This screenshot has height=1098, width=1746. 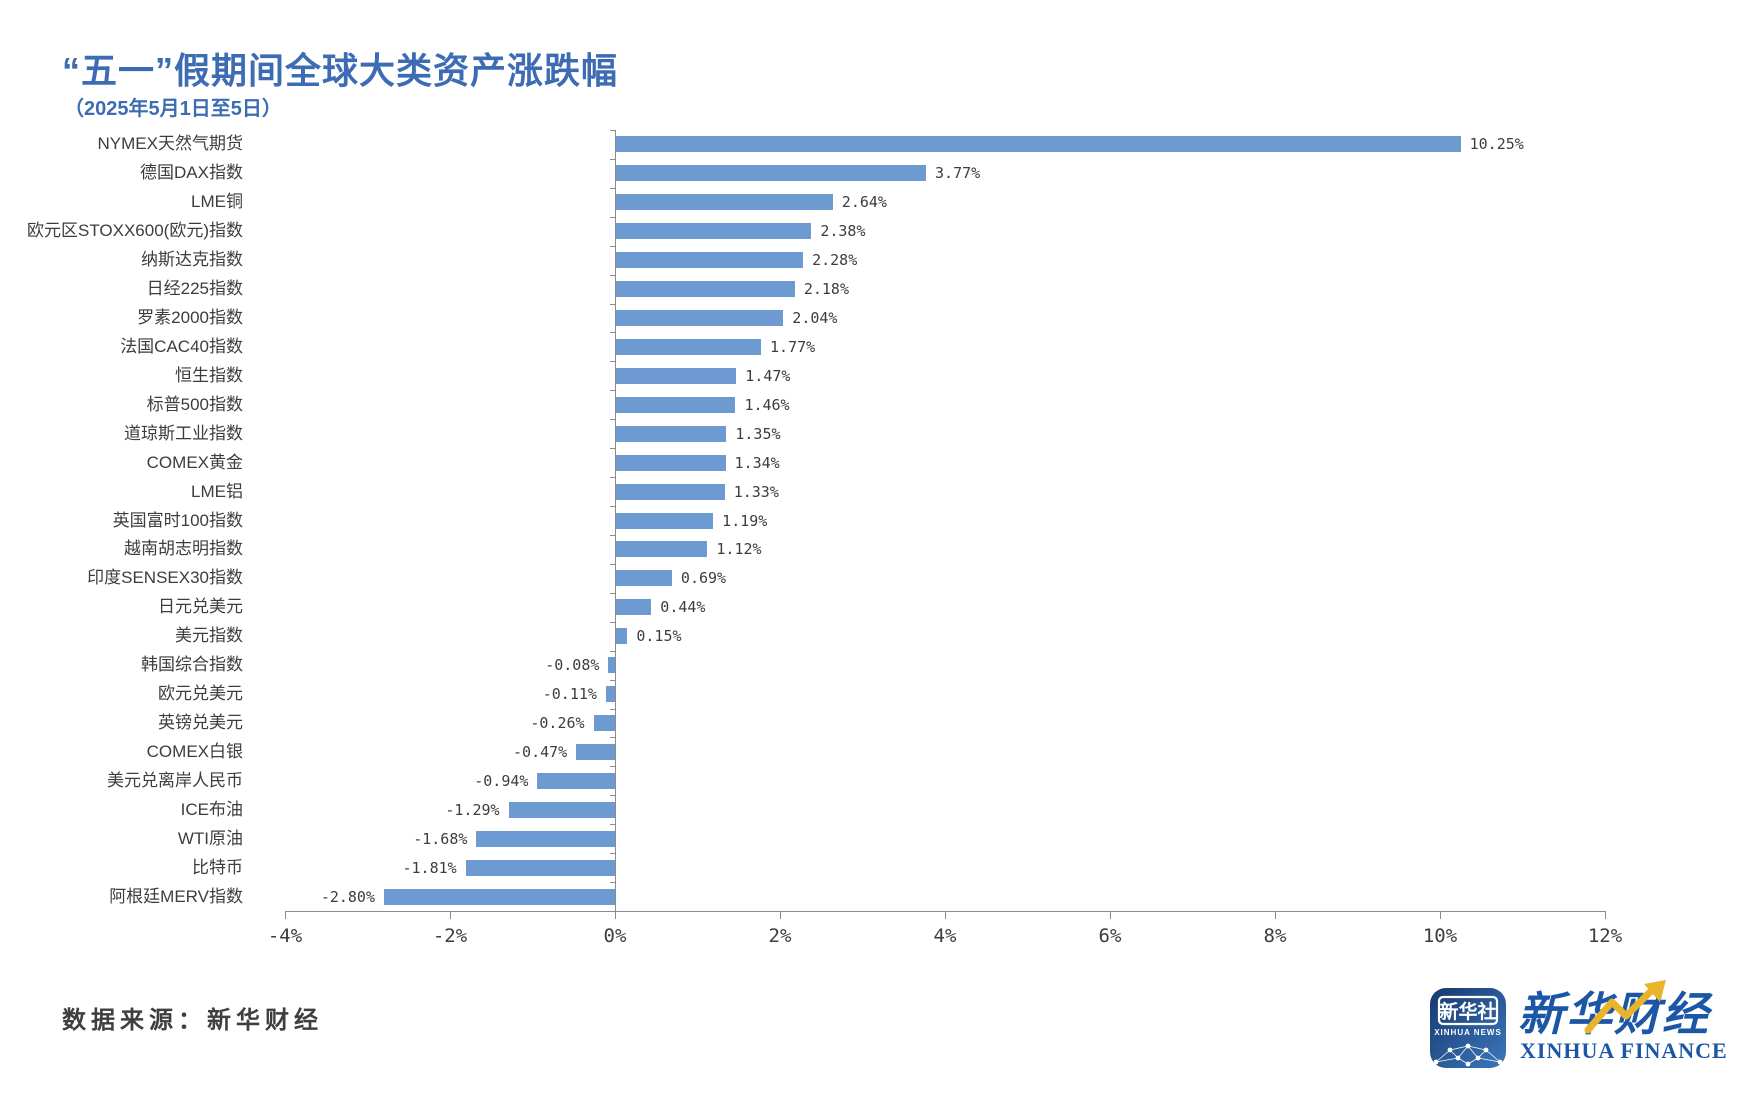 What do you see at coordinates (615, 520) in the screenshot?
I see `y-axis-zero-line` at bounding box center [615, 520].